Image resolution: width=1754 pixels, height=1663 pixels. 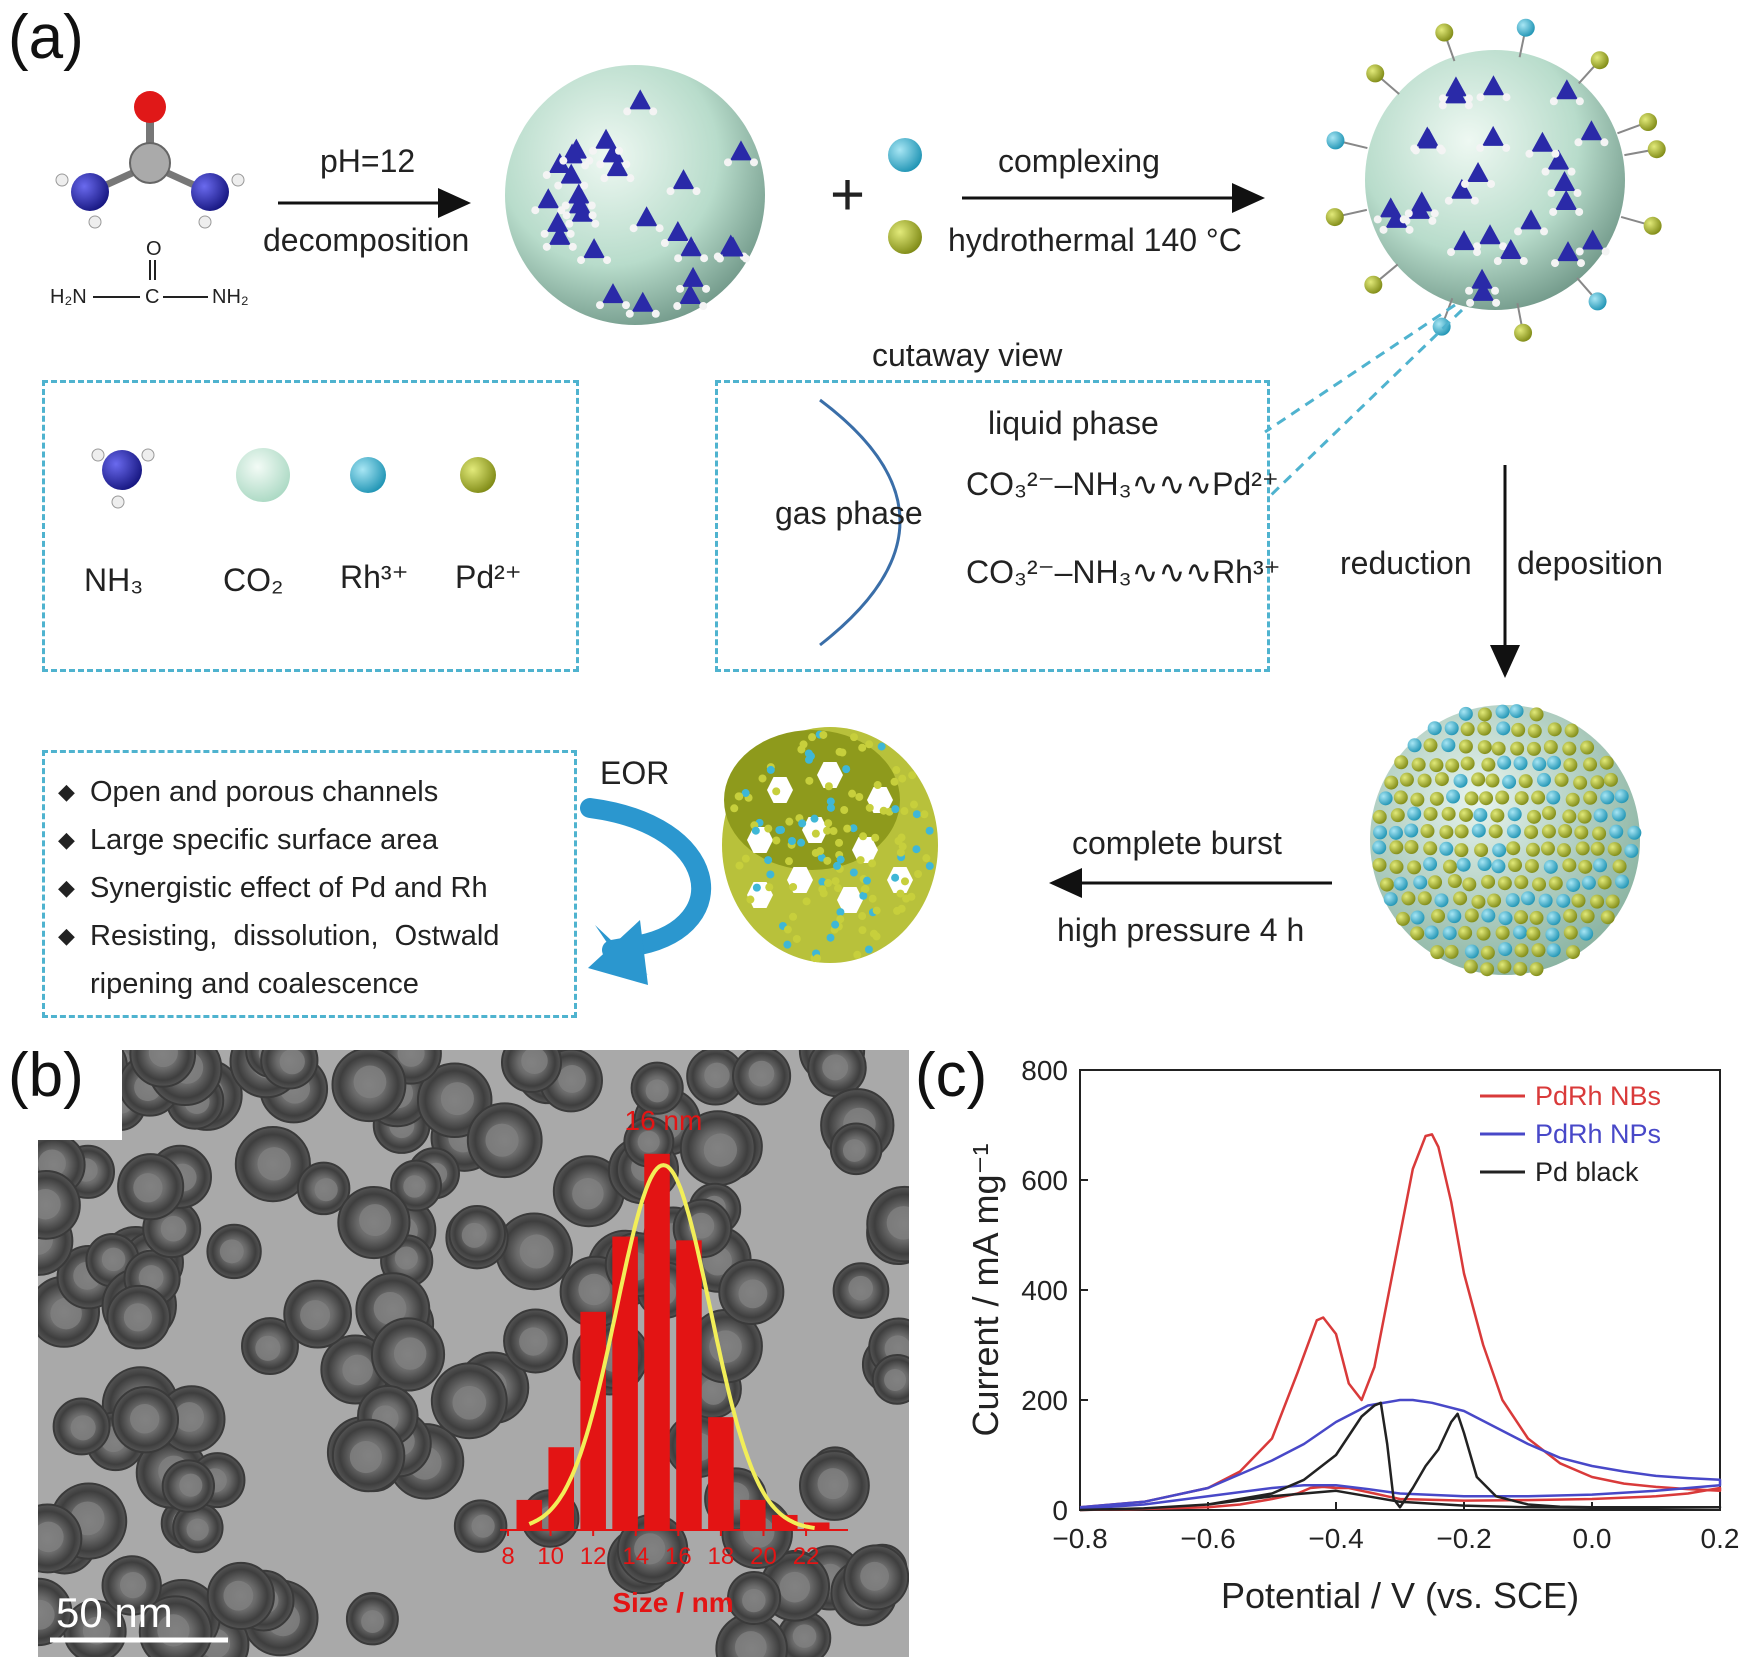 I want to click on cv-series-line, so click(x=1400, y=1322).